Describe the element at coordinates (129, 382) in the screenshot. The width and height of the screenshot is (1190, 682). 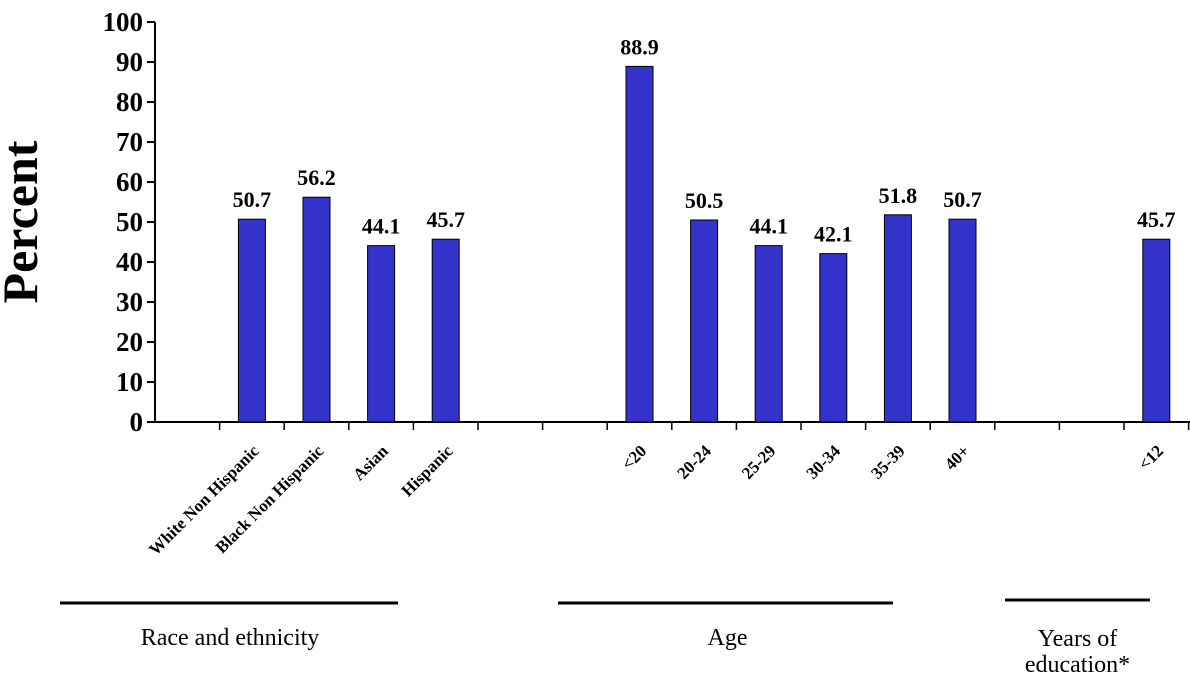
I see `y-tick-label: 10` at that location.